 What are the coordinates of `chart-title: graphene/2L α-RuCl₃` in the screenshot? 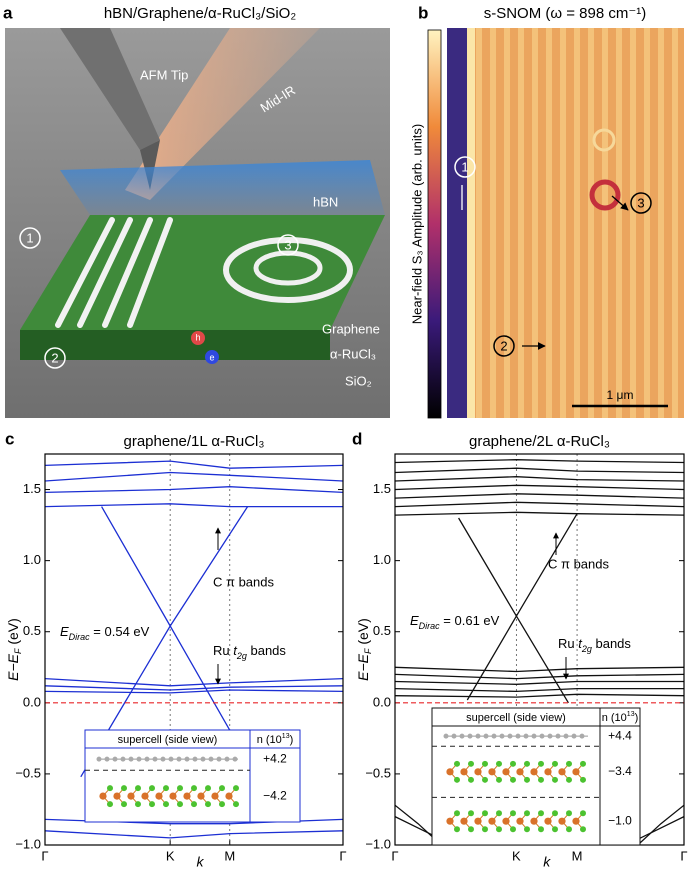 It's located at (539, 441).